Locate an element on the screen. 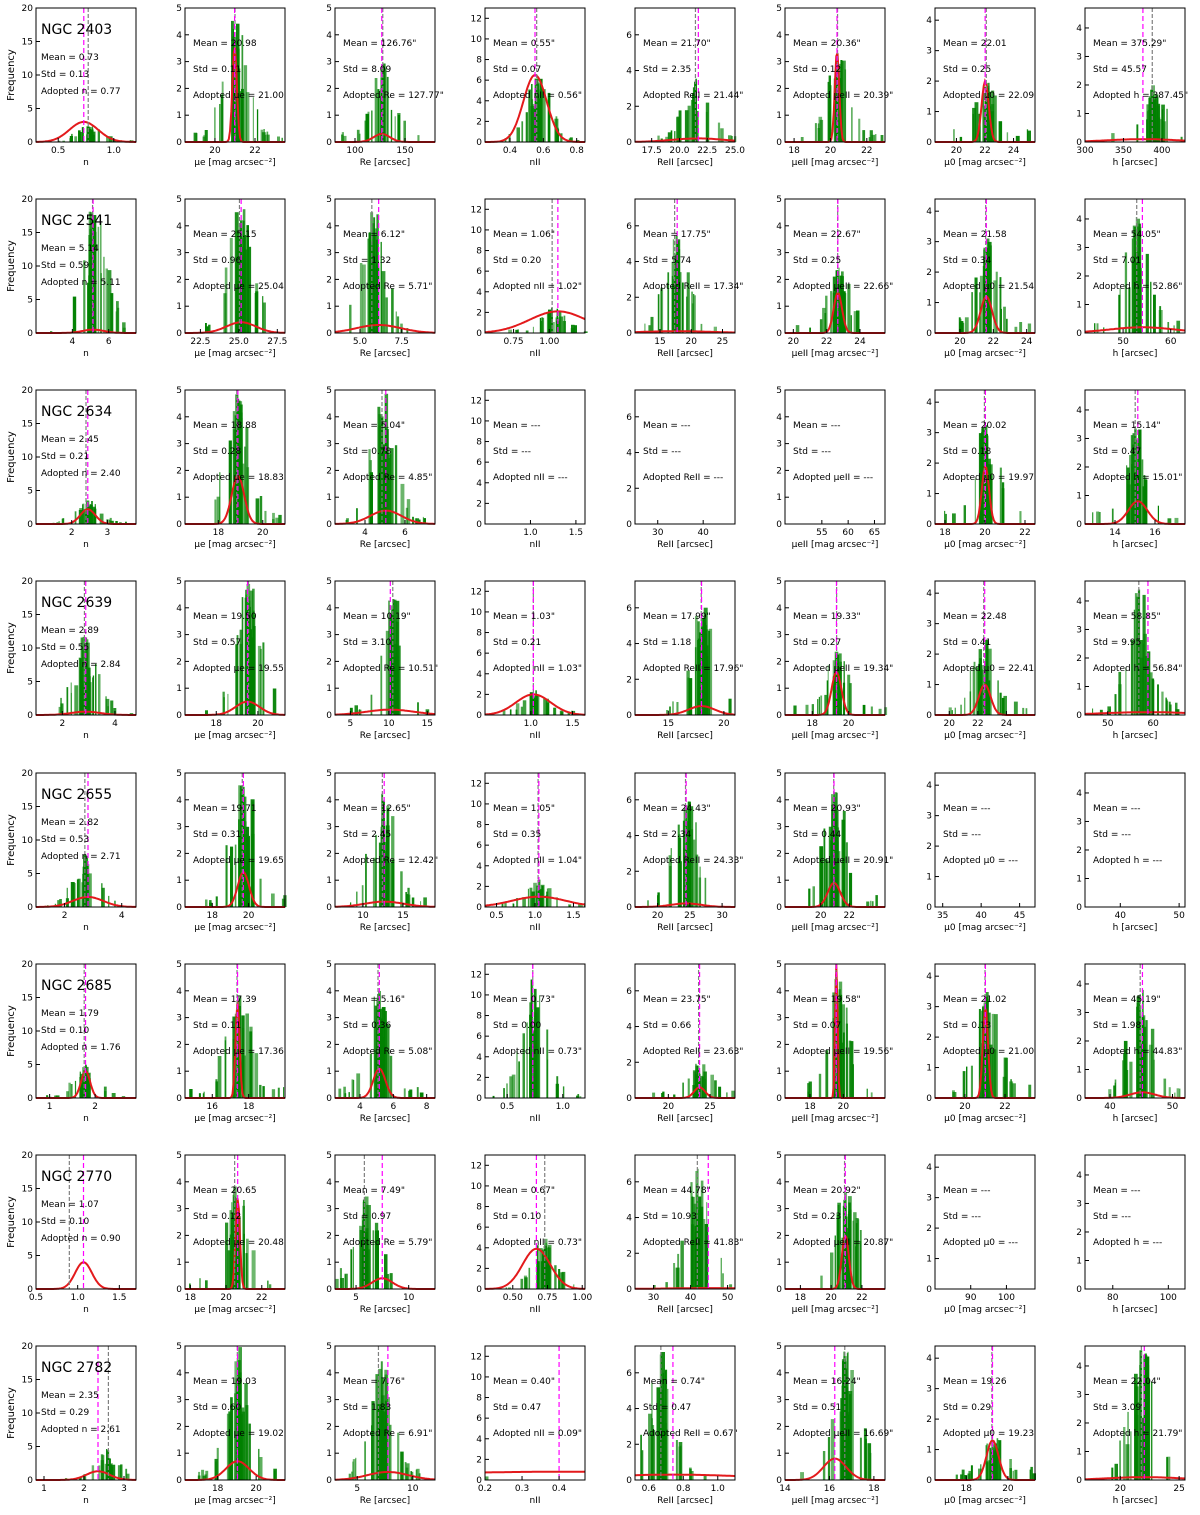 The height and width of the screenshot is (1515, 1200). stat-std: Std = 0.57 is located at coordinates (217, 643).